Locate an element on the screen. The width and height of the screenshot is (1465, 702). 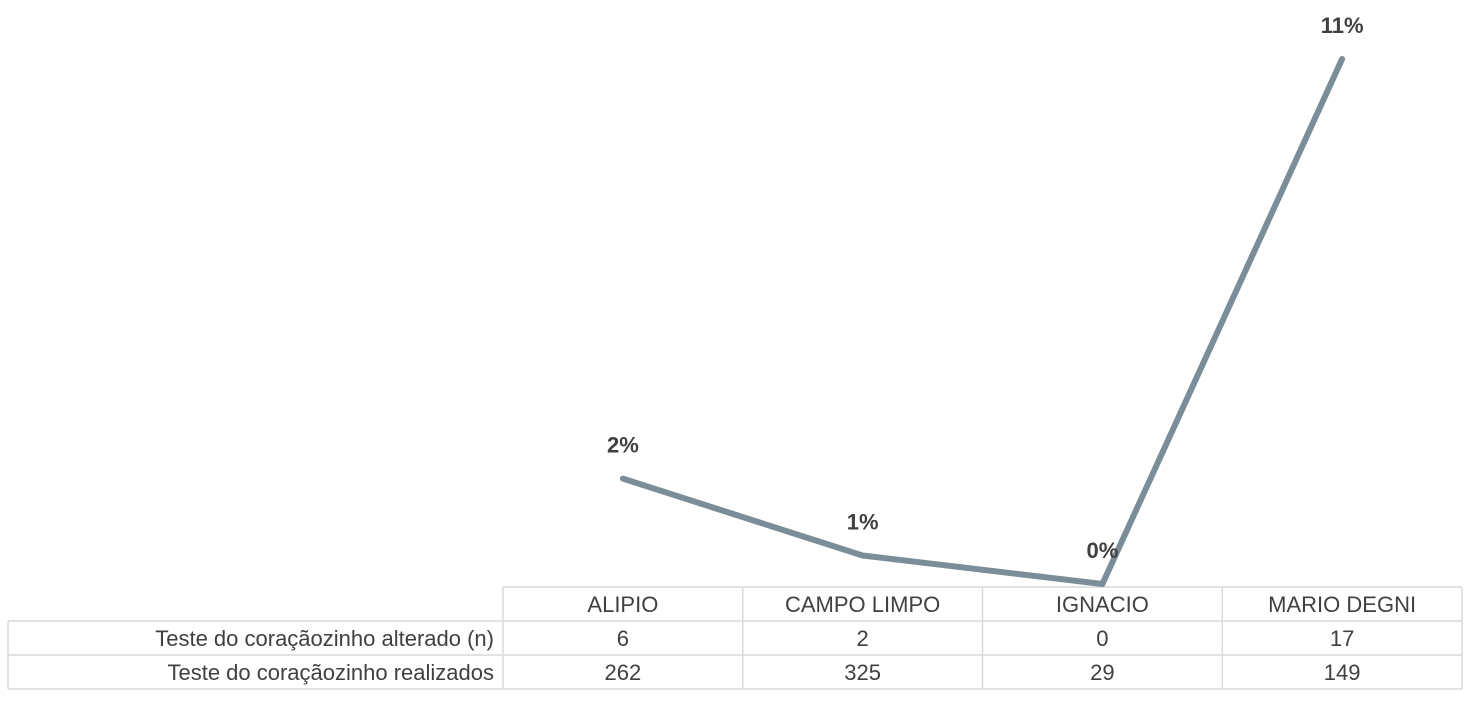
category-label: MARIO DEGNI is located at coordinates (1342, 604).